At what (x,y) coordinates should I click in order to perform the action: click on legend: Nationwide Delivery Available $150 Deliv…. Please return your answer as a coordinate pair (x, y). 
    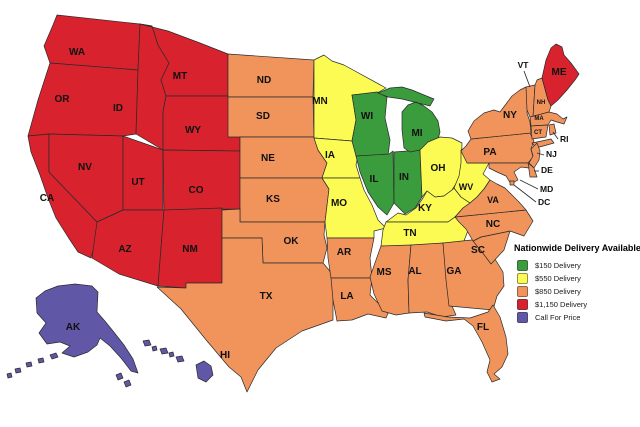
    Looking at the image, I should click on (577, 283).